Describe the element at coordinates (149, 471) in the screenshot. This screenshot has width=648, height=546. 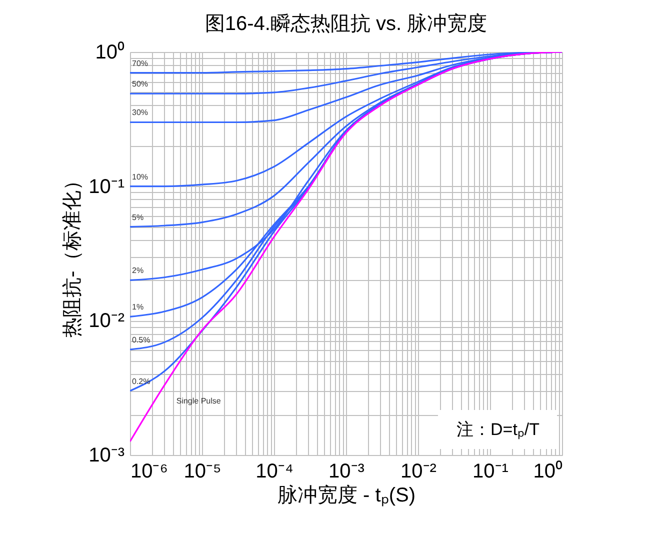
I see `x-tick-label: 10⁻⁶` at that location.